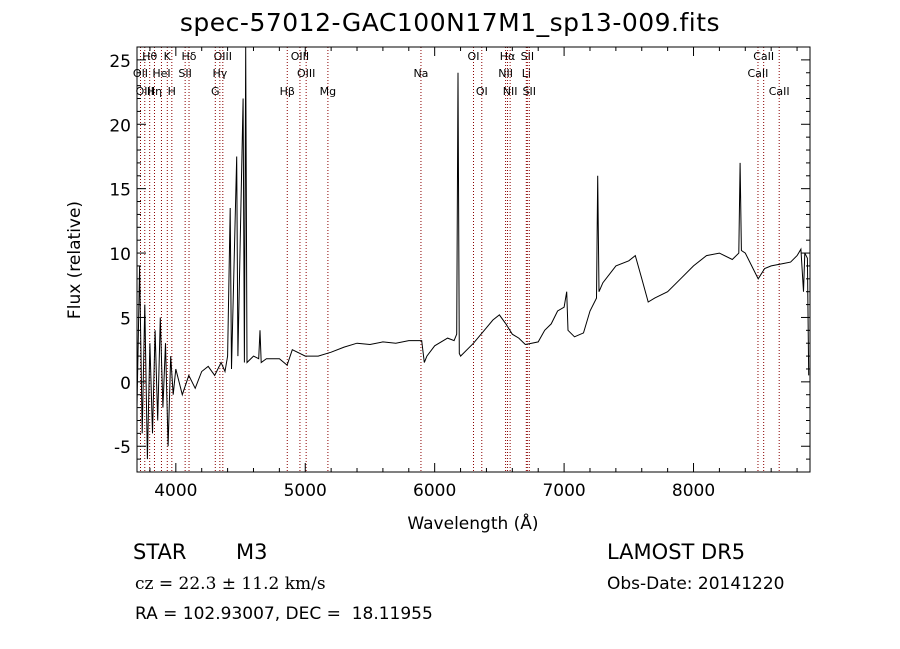  What do you see at coordinates (215, 91) in the screenshot?
I see `line-marker-label: G` at bounding box center [215, 91].